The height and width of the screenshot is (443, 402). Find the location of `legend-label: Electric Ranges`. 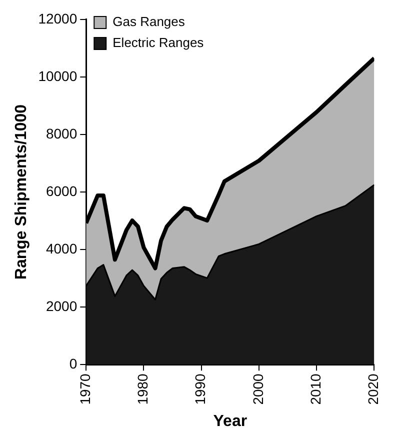

legend-label: Electric Ranges is located at coordinates (158, 42).